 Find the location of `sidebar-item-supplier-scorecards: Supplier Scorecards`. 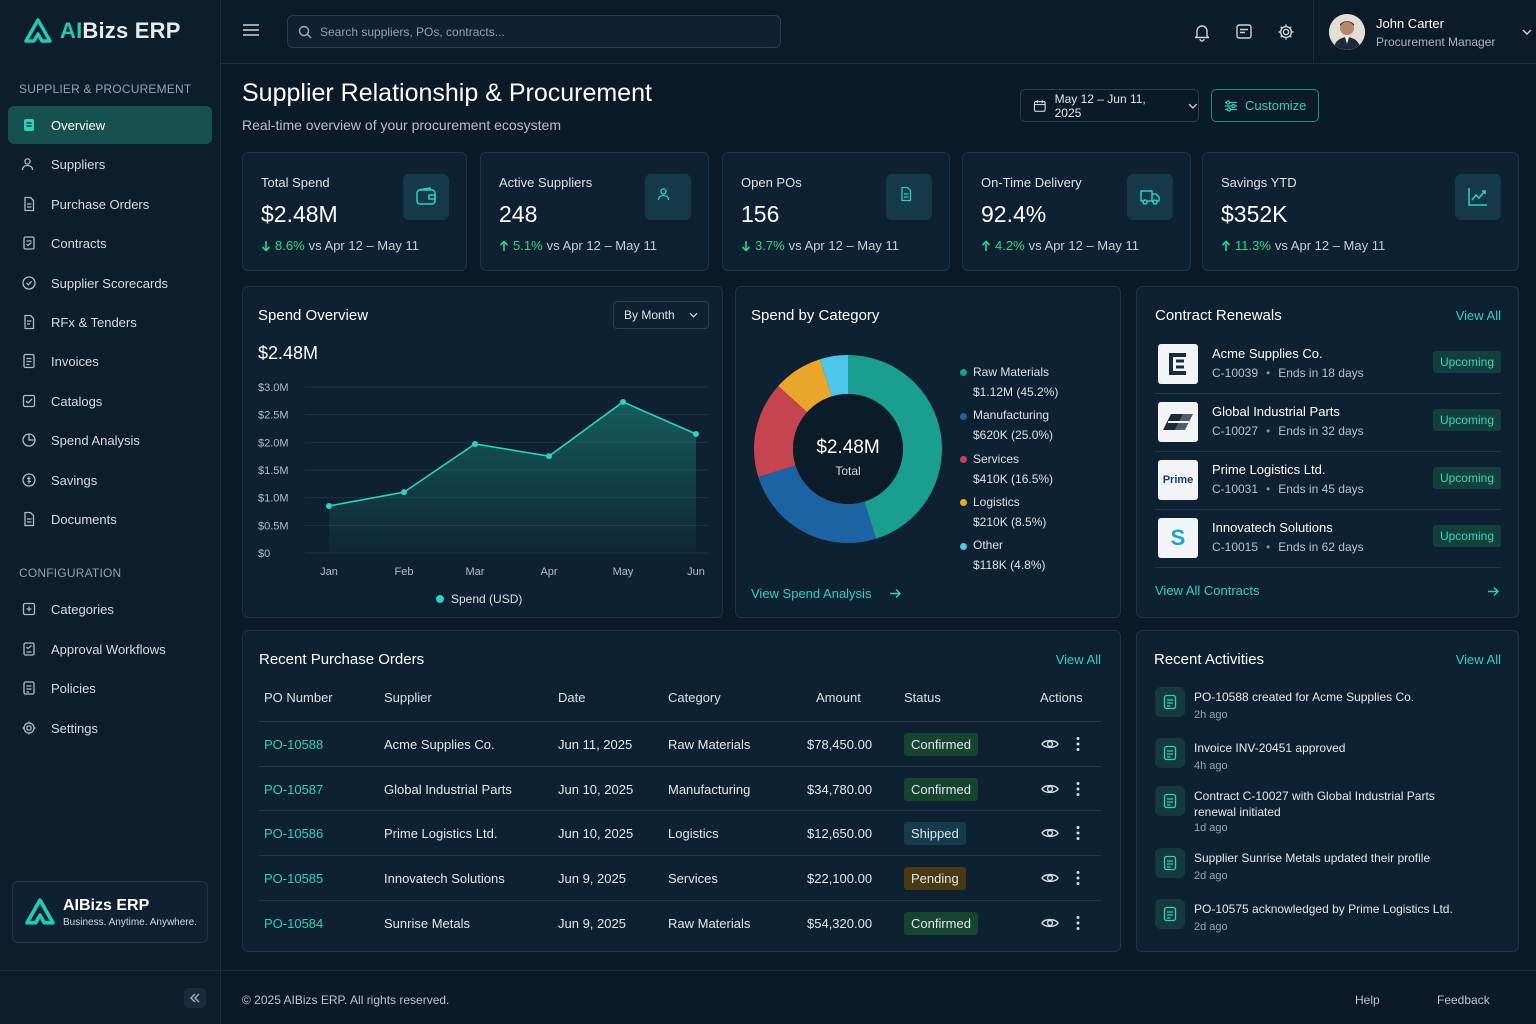

sidebar-item-supplier-scorecards: Supplier Scorecards is located at coordinates (110, 283).